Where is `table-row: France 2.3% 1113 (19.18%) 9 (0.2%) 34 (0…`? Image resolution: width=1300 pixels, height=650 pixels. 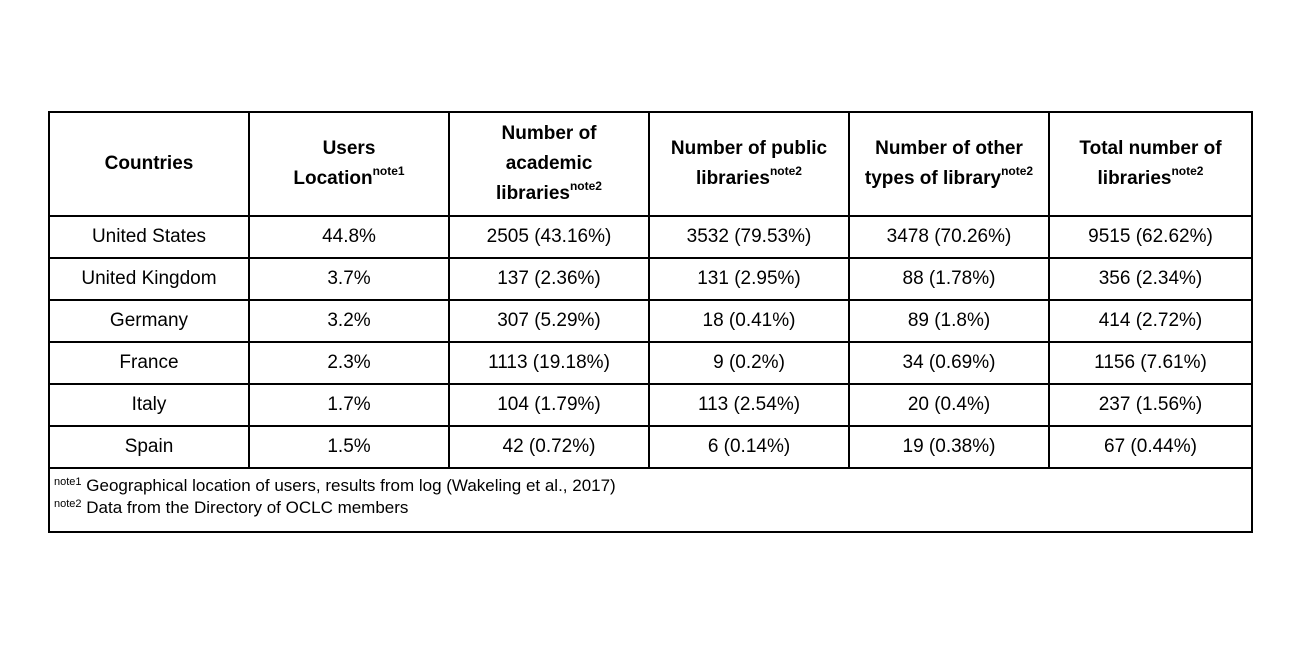
table-row: France 2.3% 1113 (19.18%) 9 (0.2%) 34 (0… is located at coordinates (650, 363).